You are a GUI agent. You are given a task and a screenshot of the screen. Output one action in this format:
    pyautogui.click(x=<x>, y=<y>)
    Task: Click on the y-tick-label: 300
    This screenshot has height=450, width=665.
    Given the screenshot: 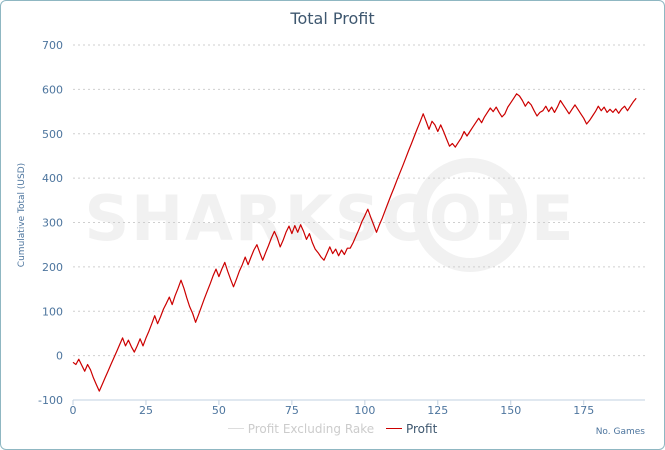 What is the action you would take?
    pyautogui.click(x=52, y=223)
    